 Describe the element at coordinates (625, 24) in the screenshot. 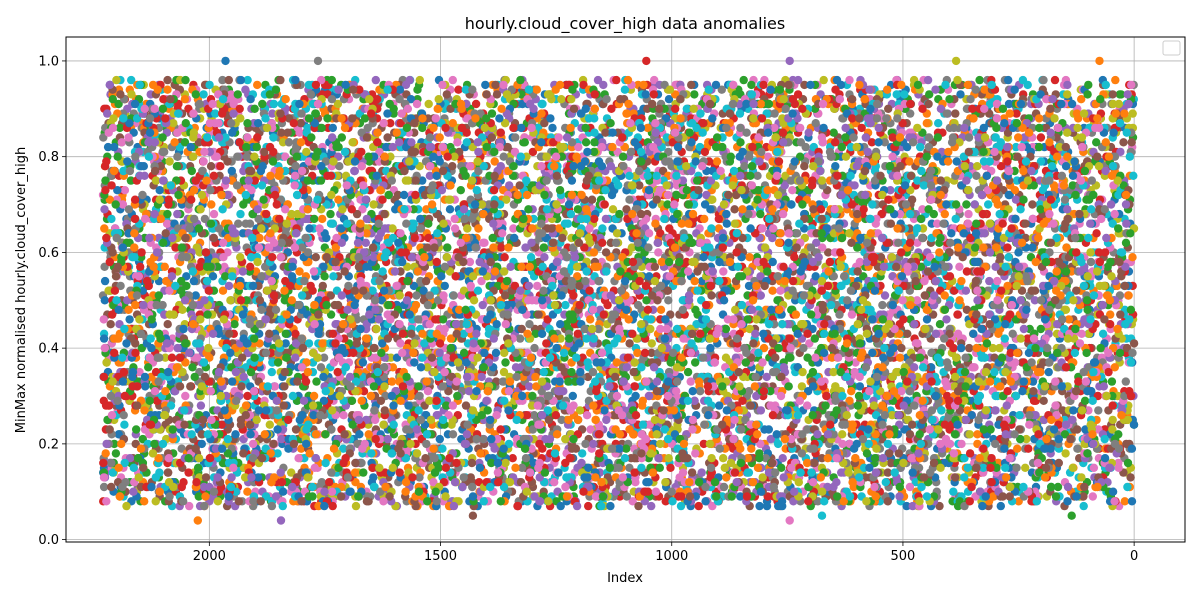

I see `chart-title: hourly.cloud_cover_high data anomalies` at that location.